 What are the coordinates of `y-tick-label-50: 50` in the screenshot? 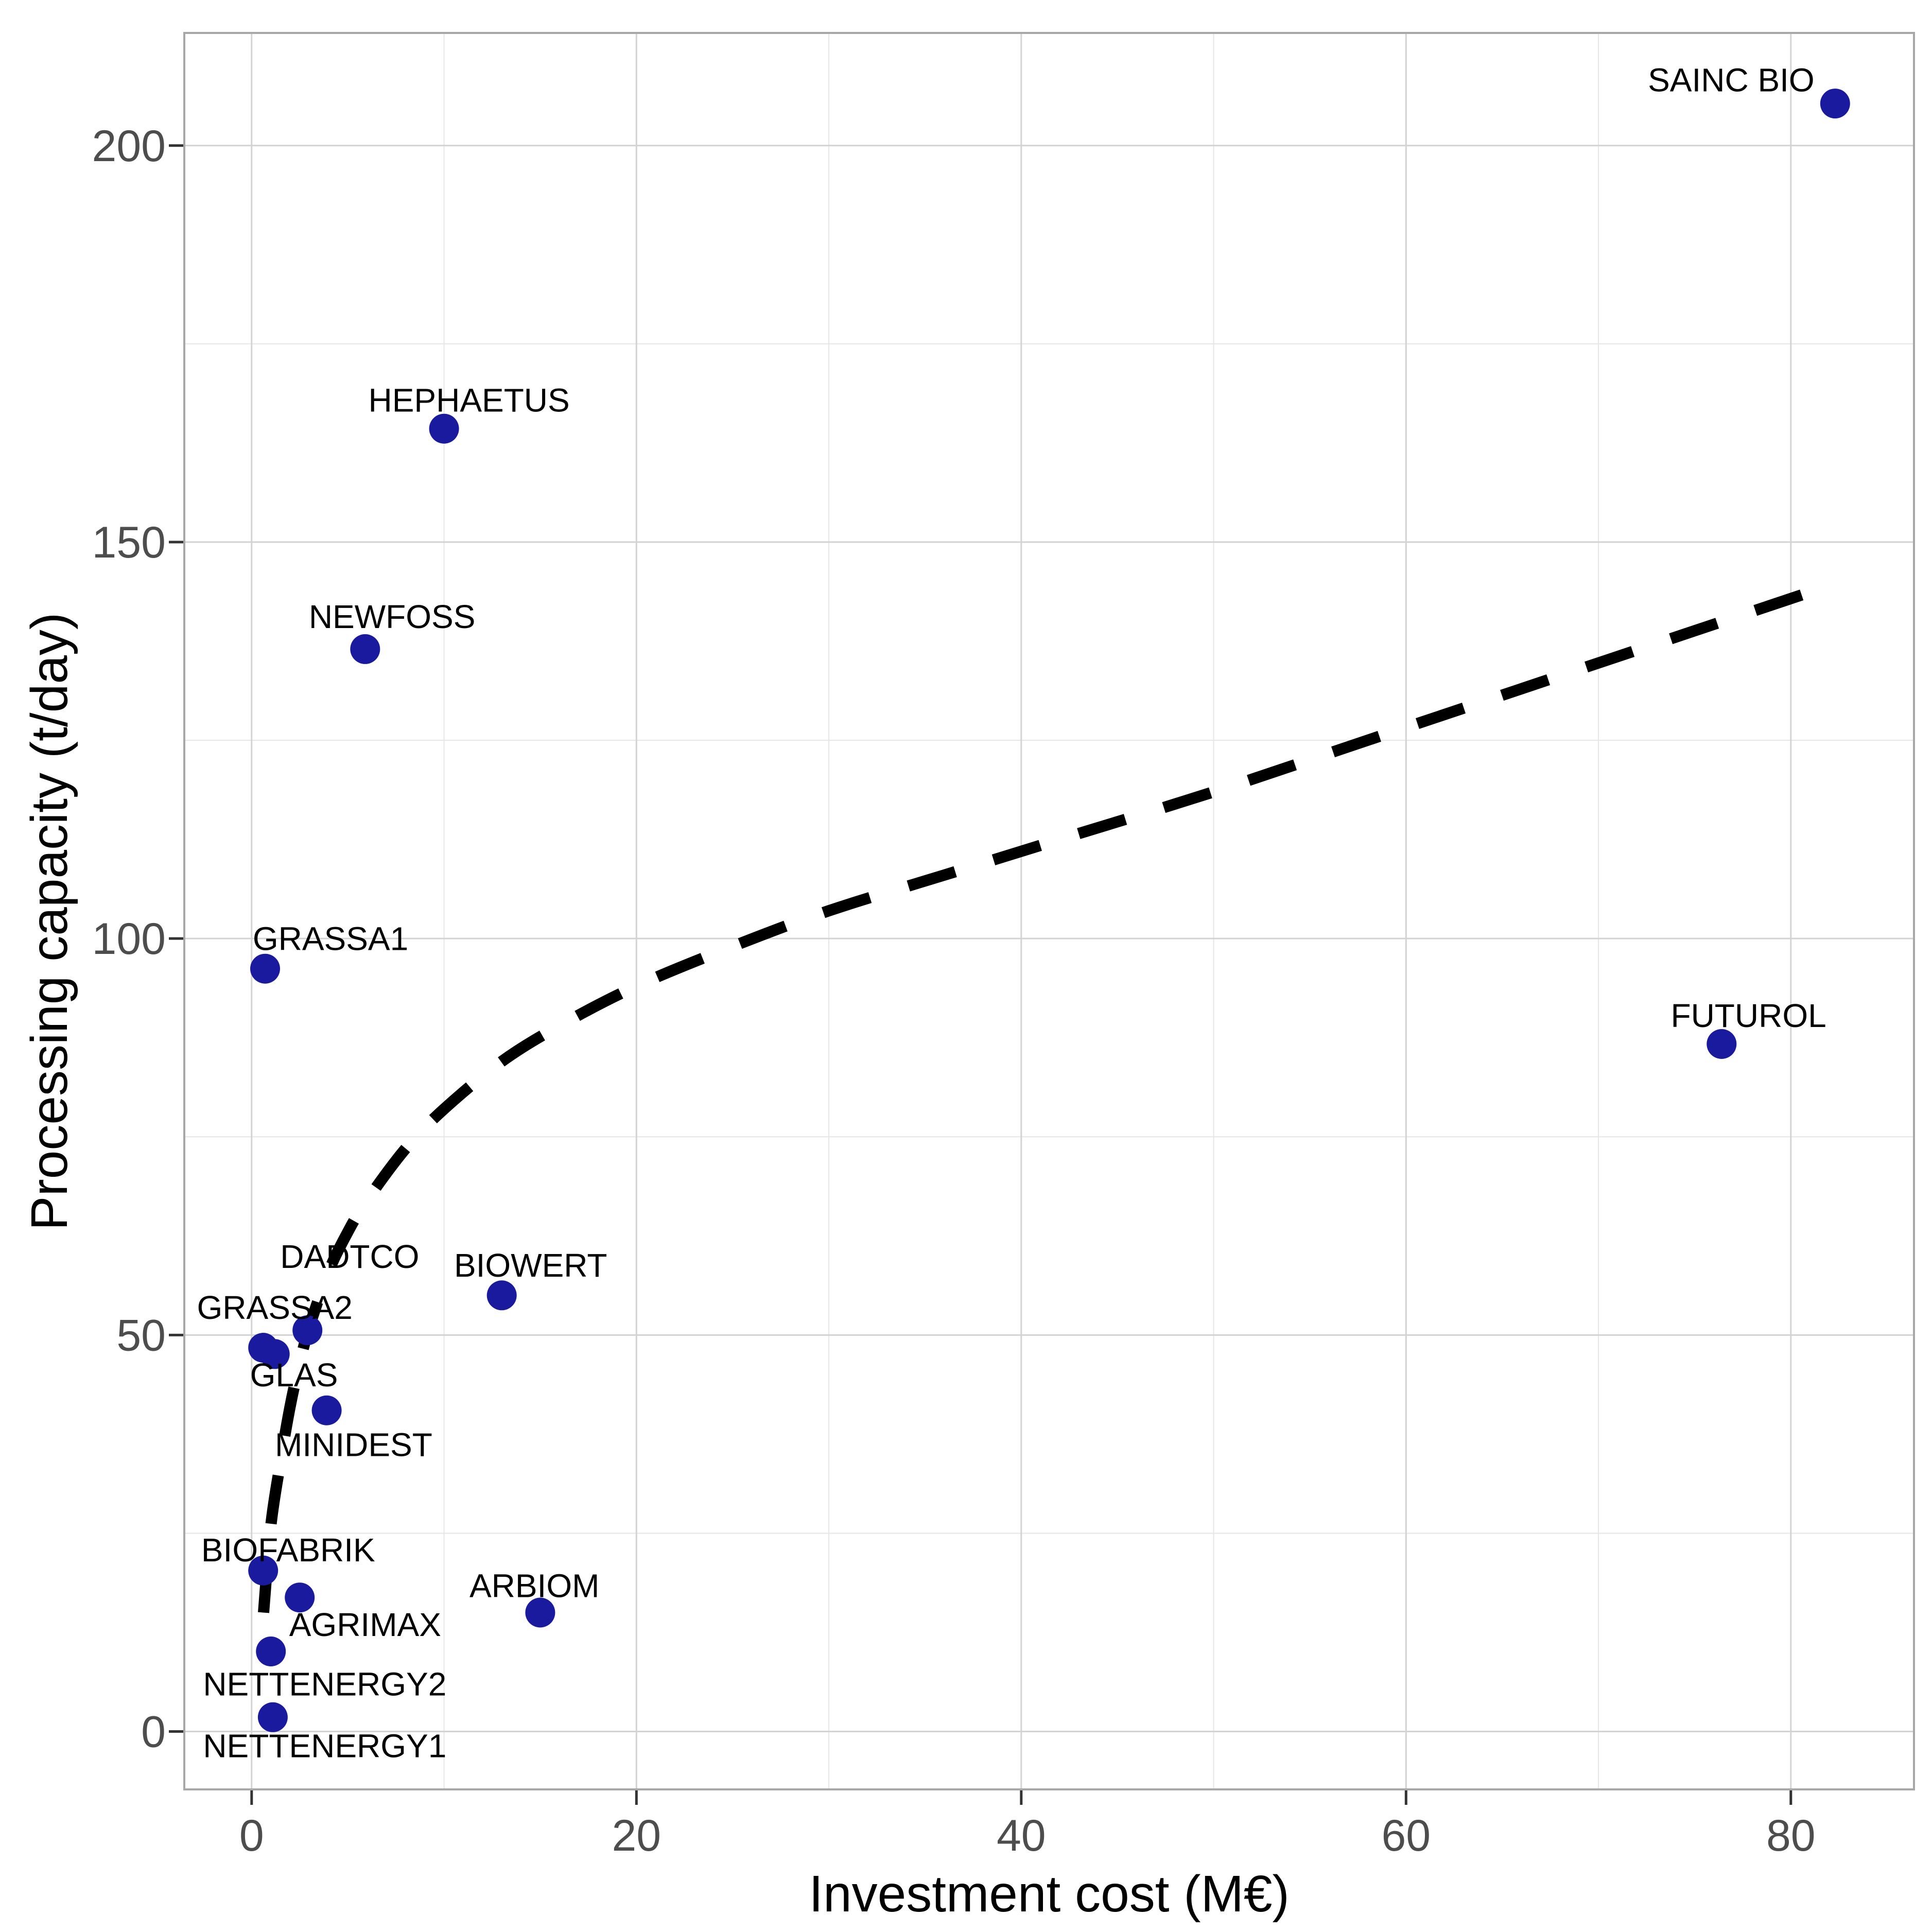 It's located at (141, 1335).